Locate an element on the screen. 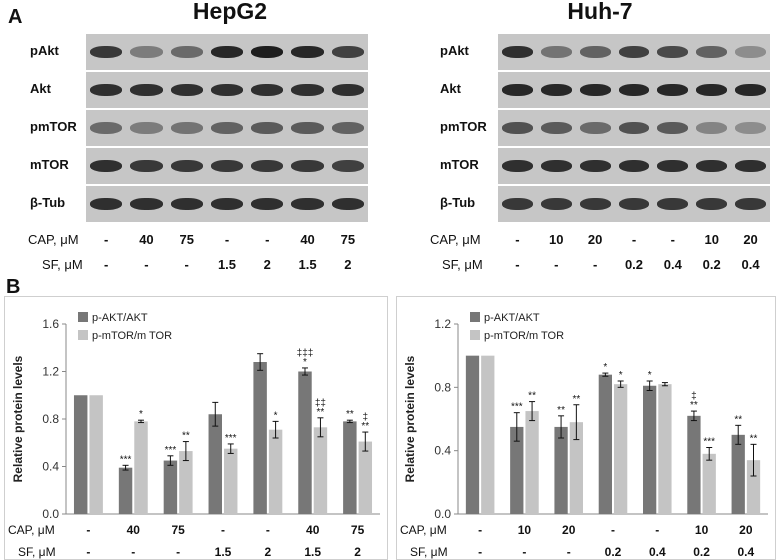 The height and width of the screenshot is (560, 778). sf-row-label: SF, μM is located at coordinates (37, 552).